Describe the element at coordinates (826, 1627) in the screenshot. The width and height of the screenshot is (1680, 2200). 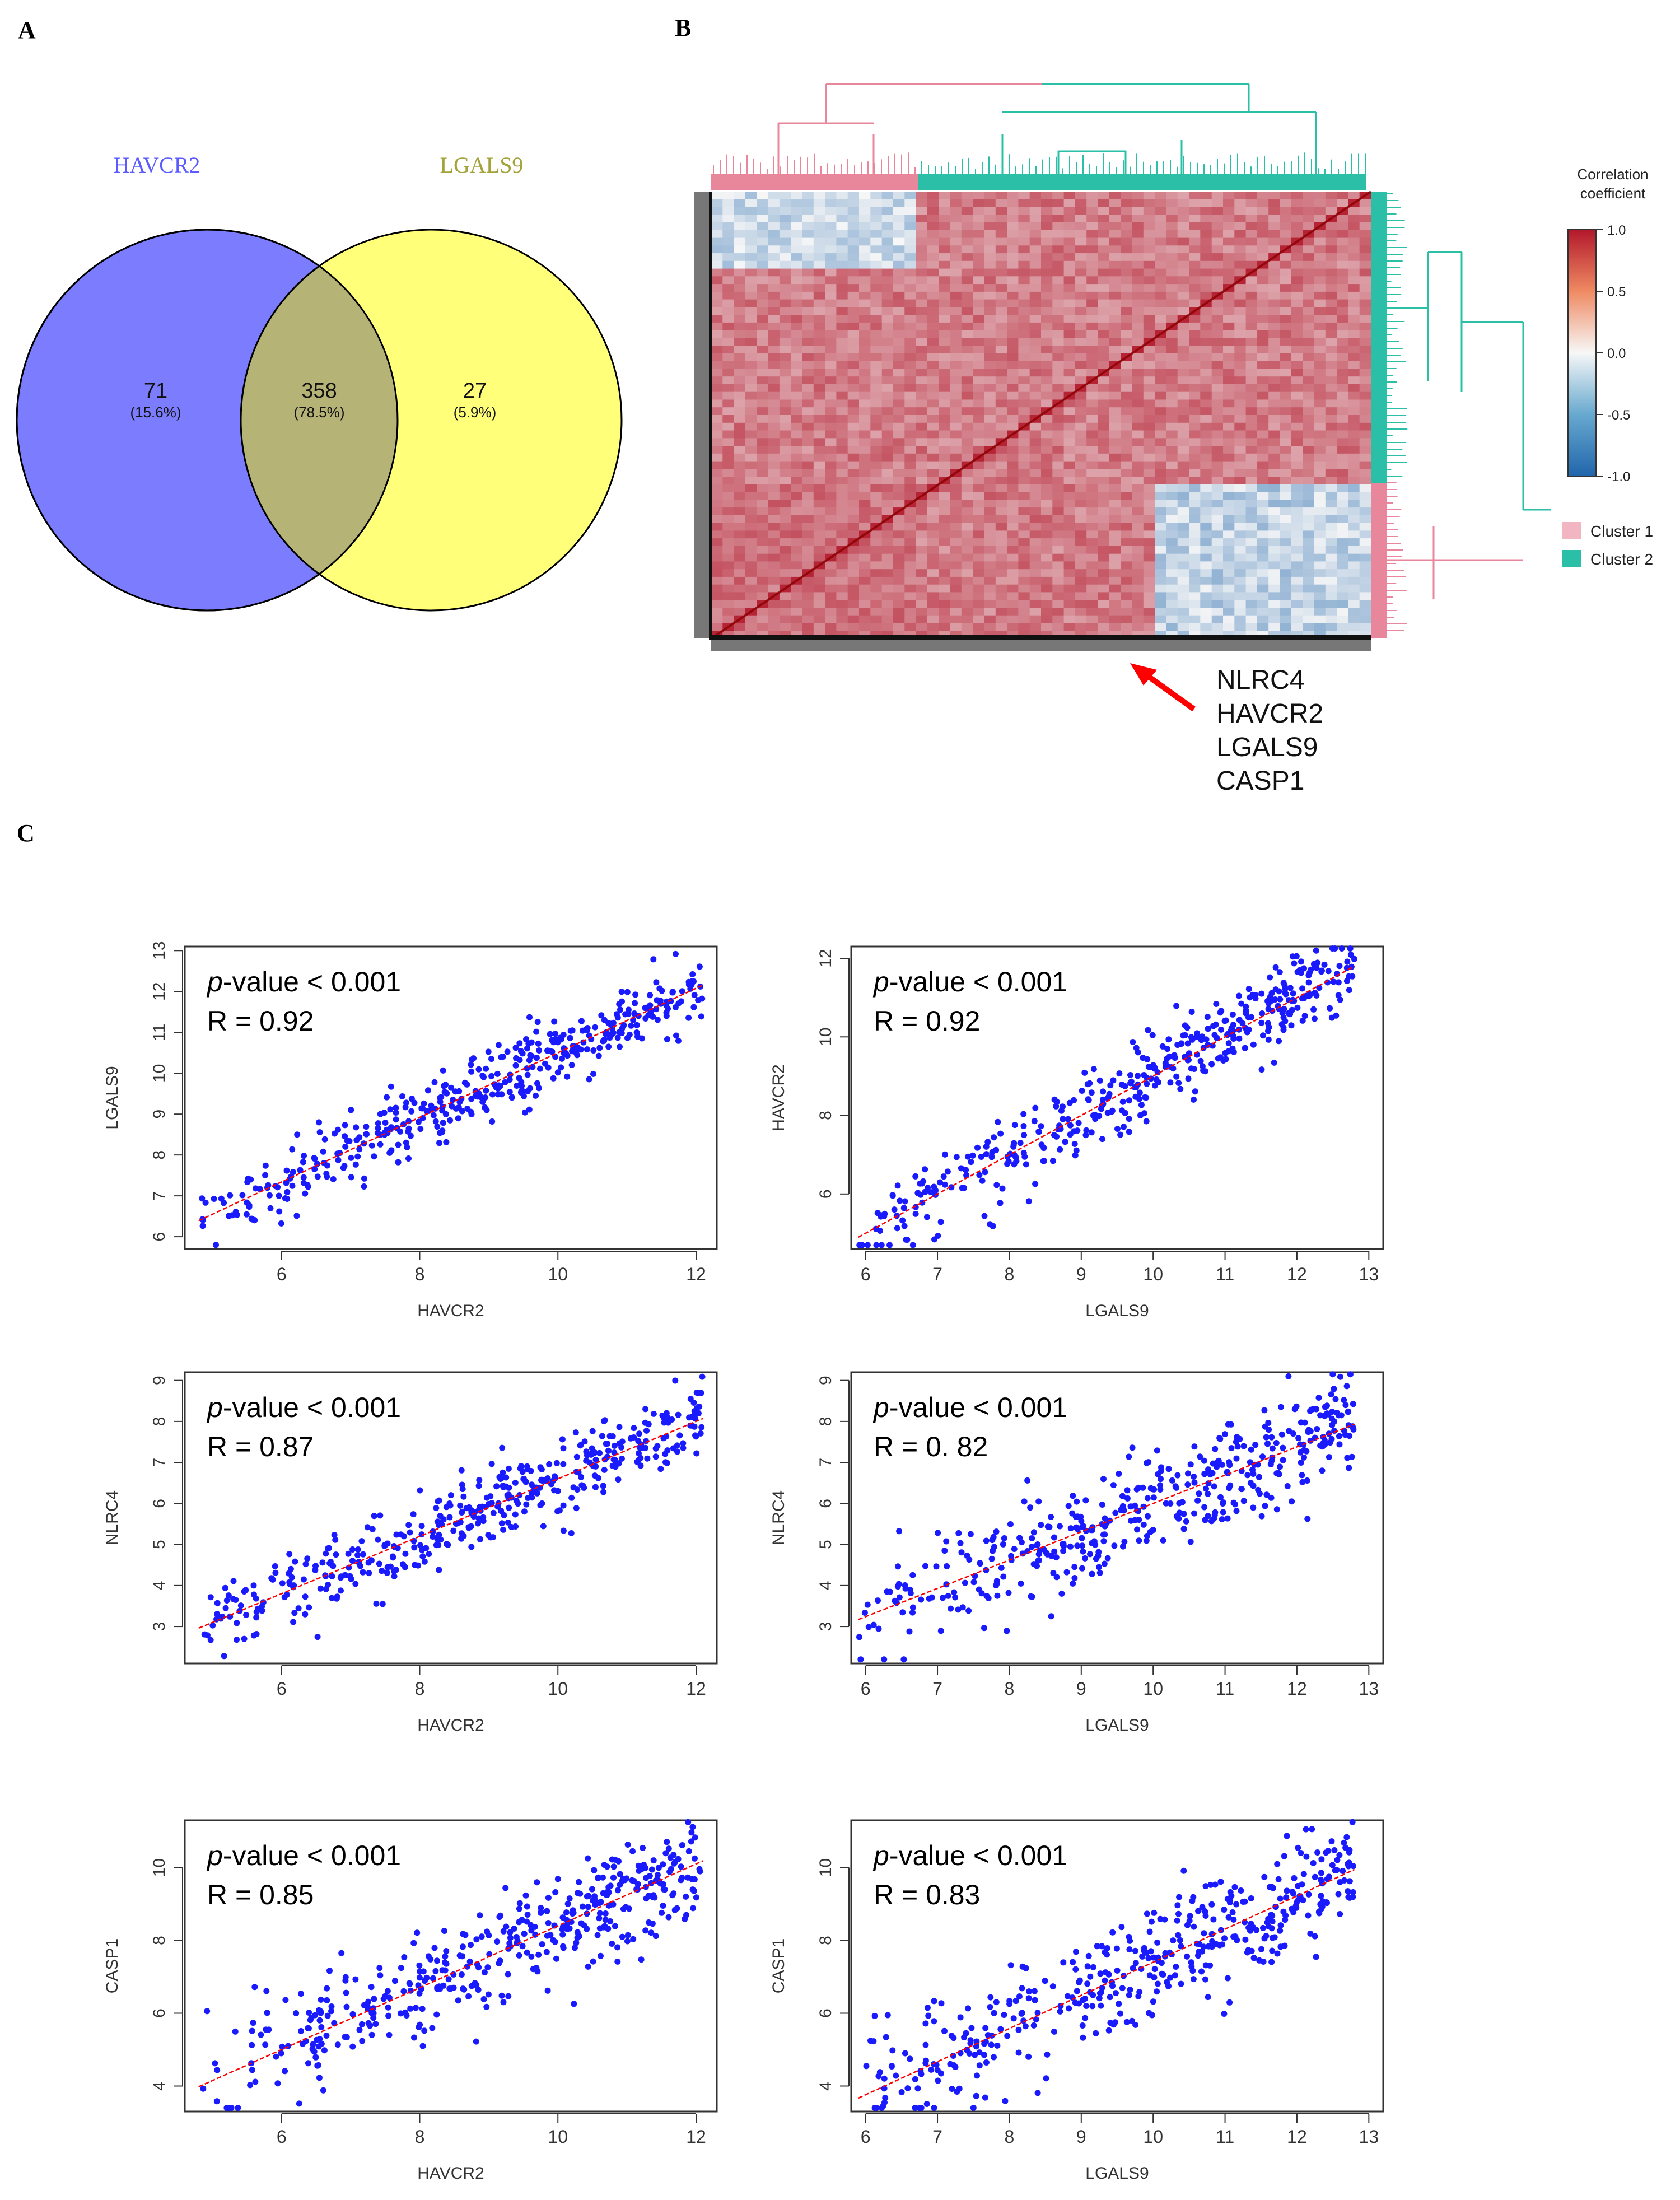
I see `y-tick-label: 3` at that location.